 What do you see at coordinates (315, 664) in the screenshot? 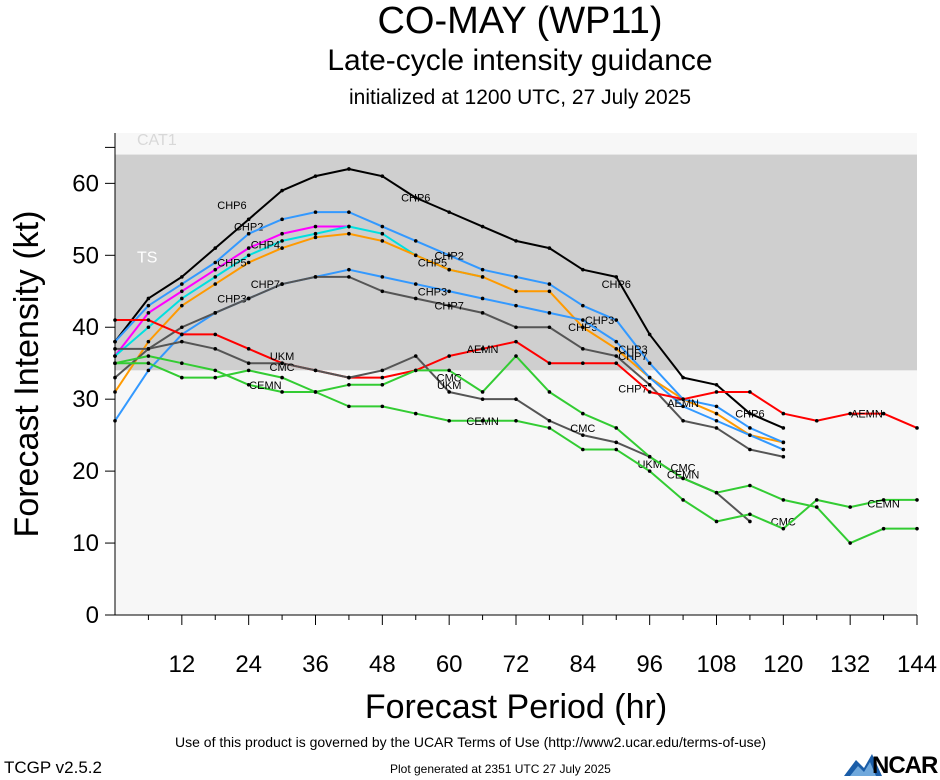
I see `x-tick-label: 36` at bounding box center [315, 664].